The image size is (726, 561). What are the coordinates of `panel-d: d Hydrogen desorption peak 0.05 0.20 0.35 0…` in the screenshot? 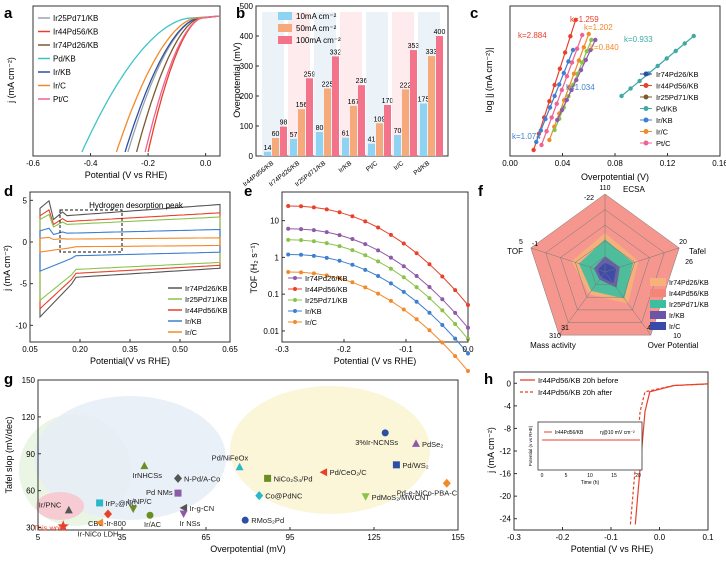 It's located at (120, 274).